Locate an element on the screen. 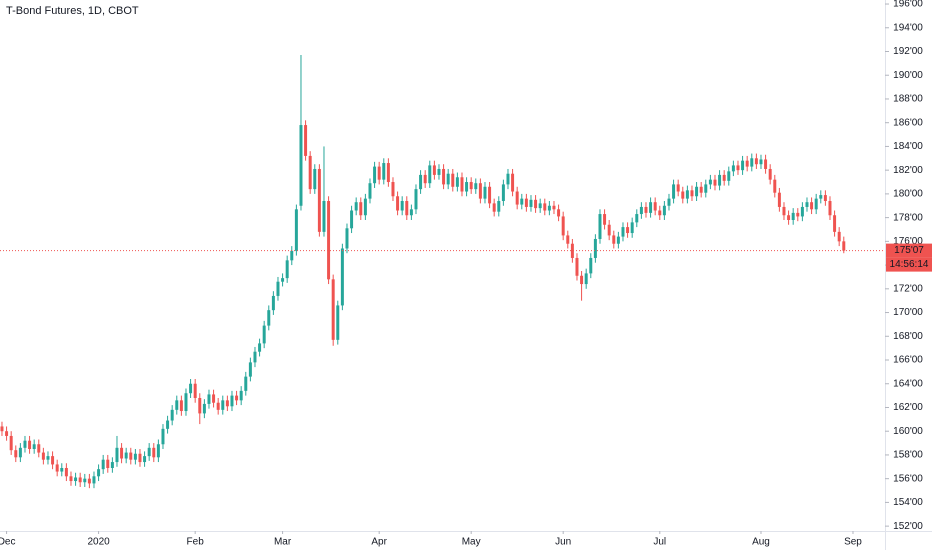  x-tick-label: Dec is located at coordinates (7, 542).